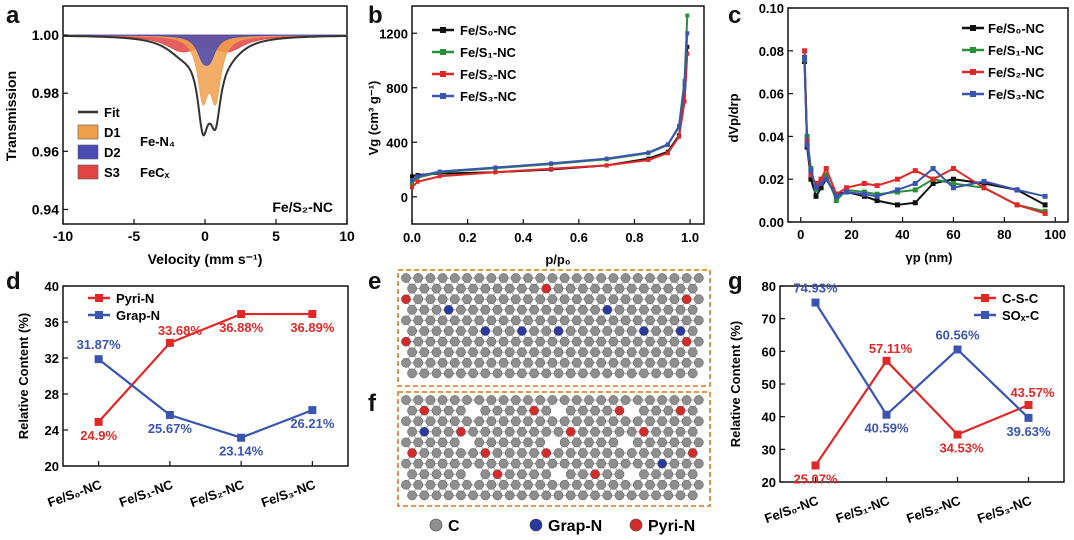  I want to click on y-tick-label: 28, so click(52, 394).